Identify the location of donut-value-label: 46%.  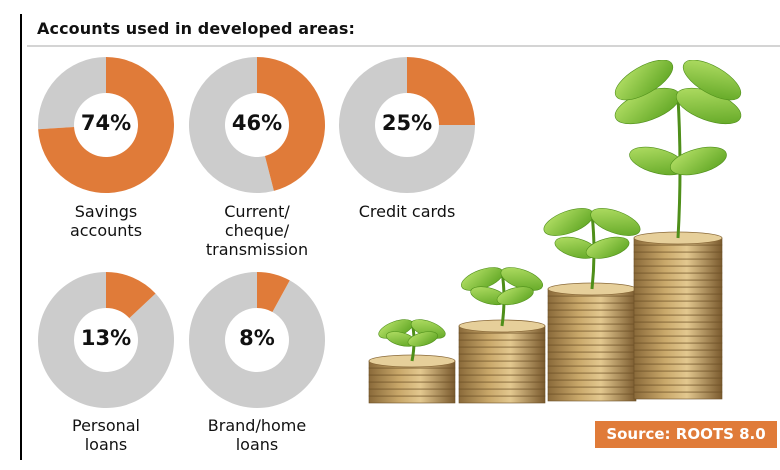
(257, 123).